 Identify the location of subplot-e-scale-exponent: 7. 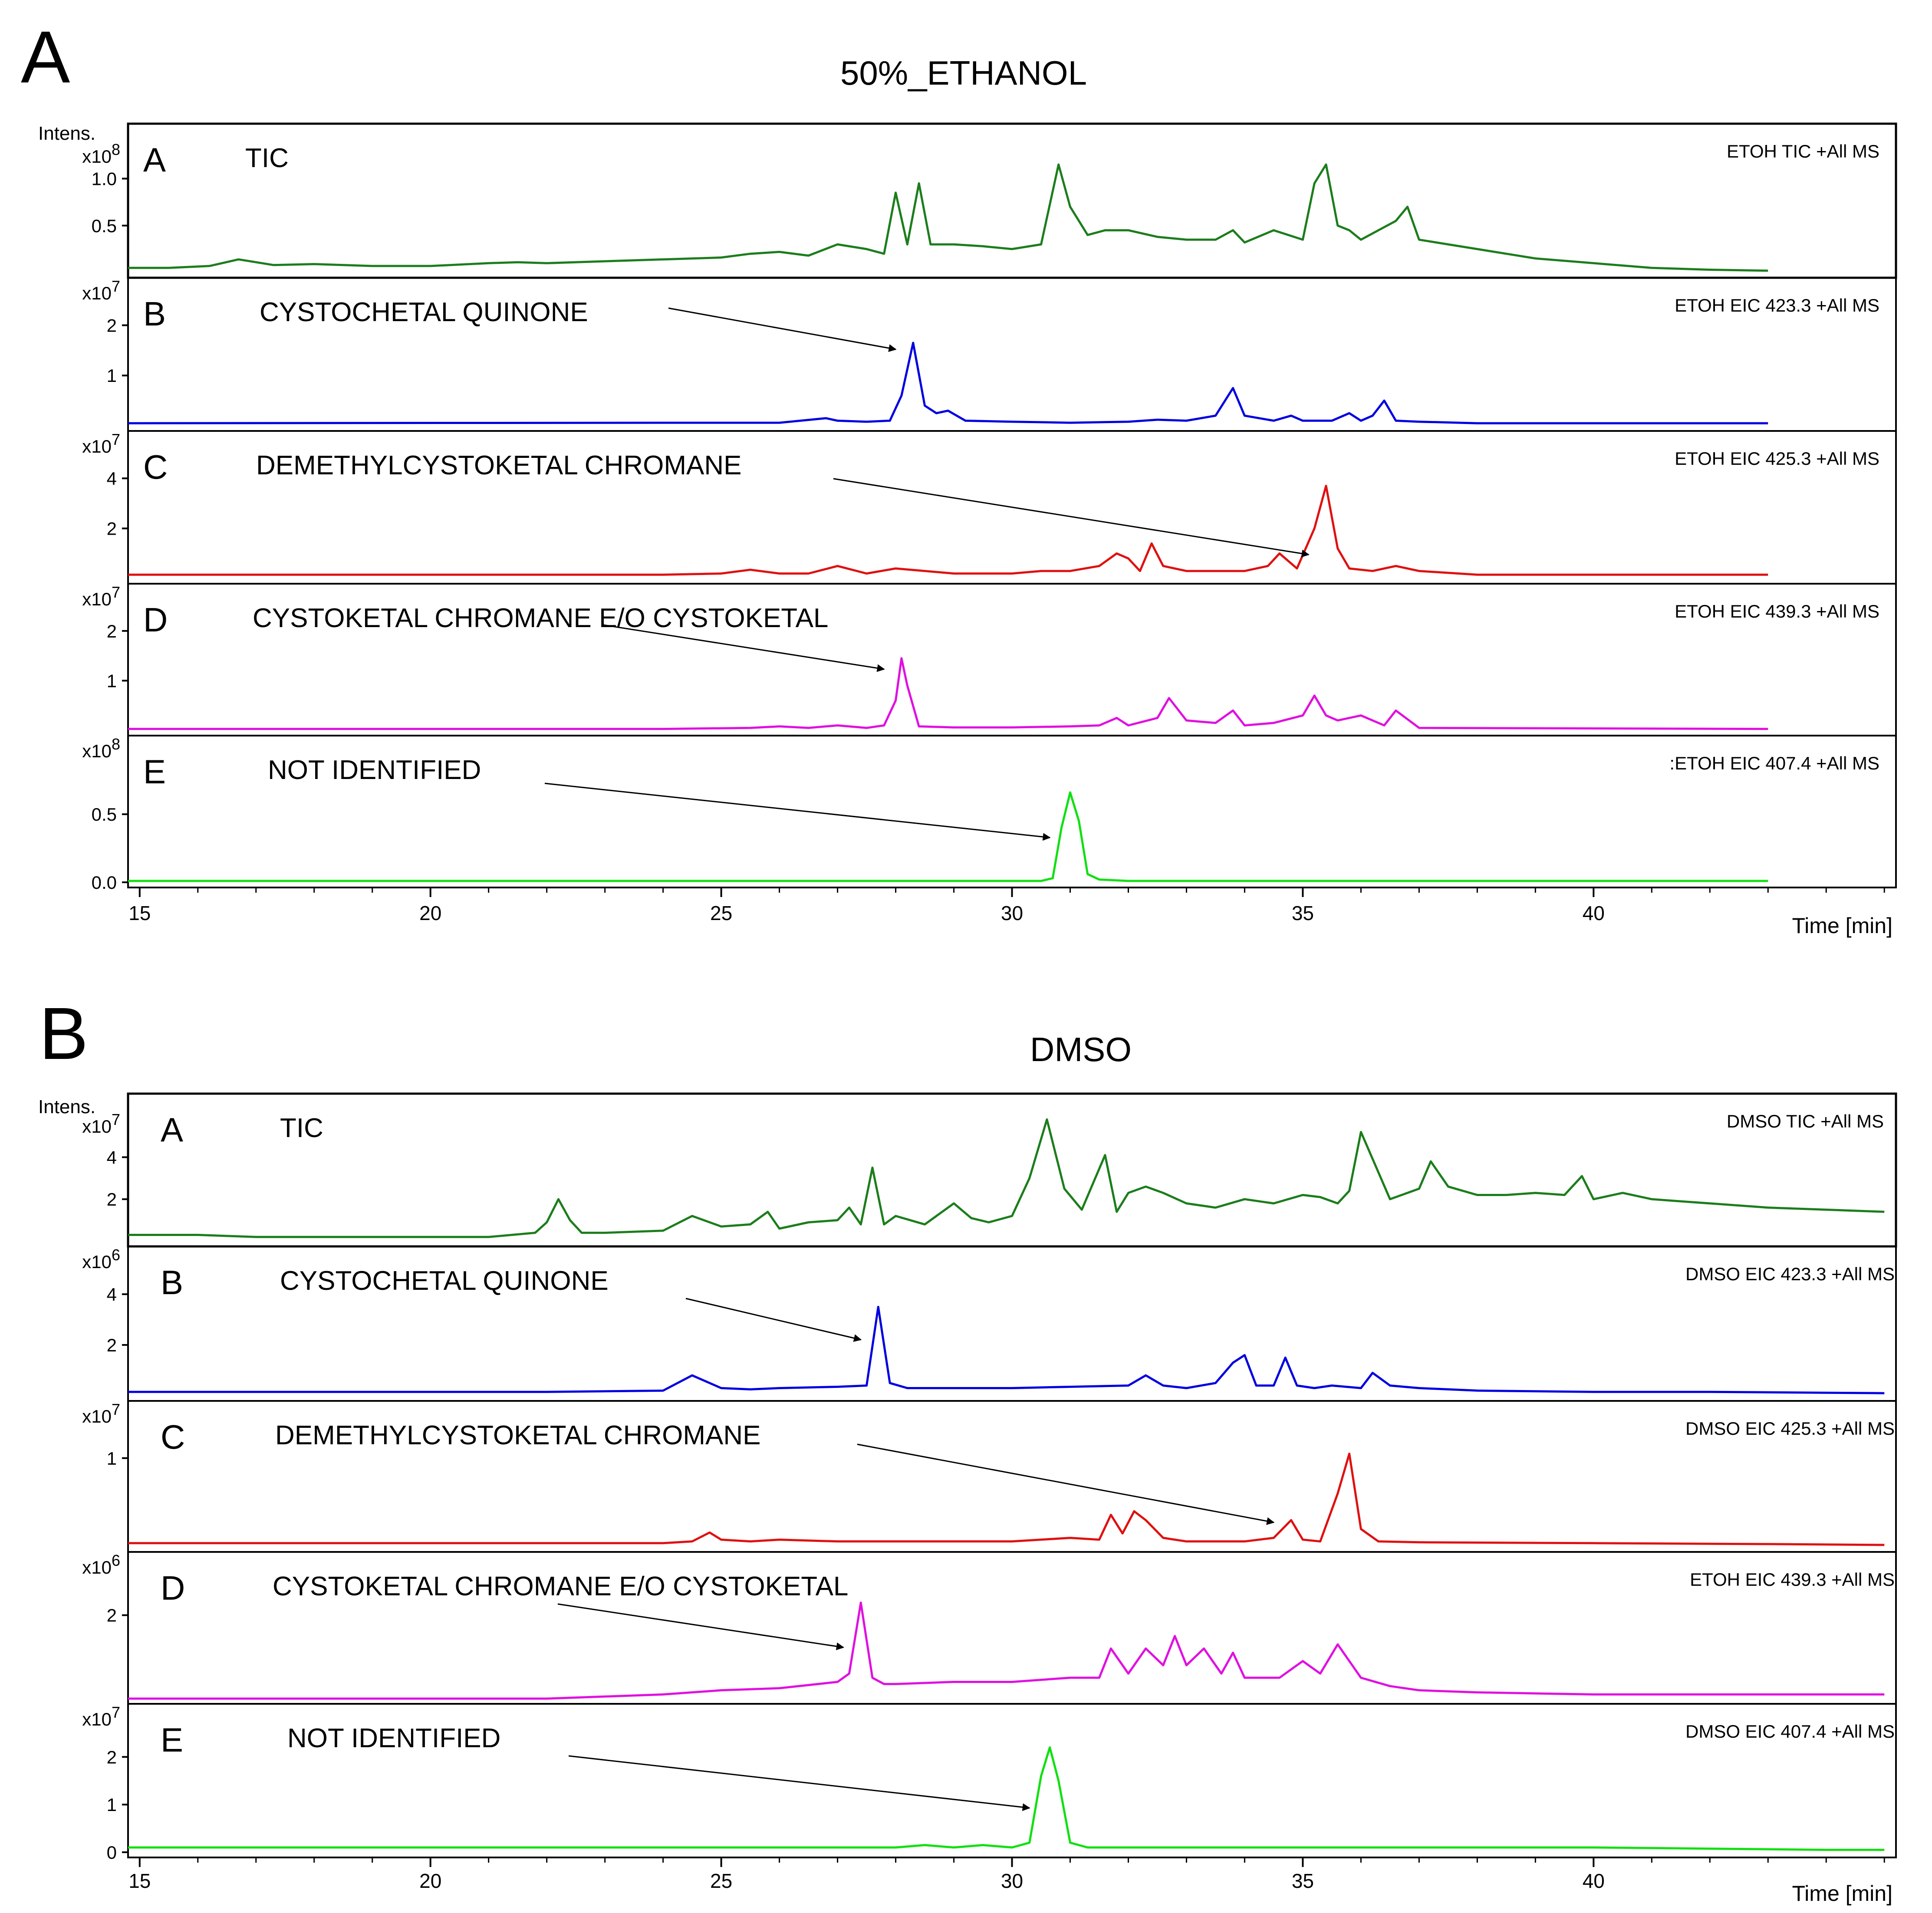
(116, 1712).